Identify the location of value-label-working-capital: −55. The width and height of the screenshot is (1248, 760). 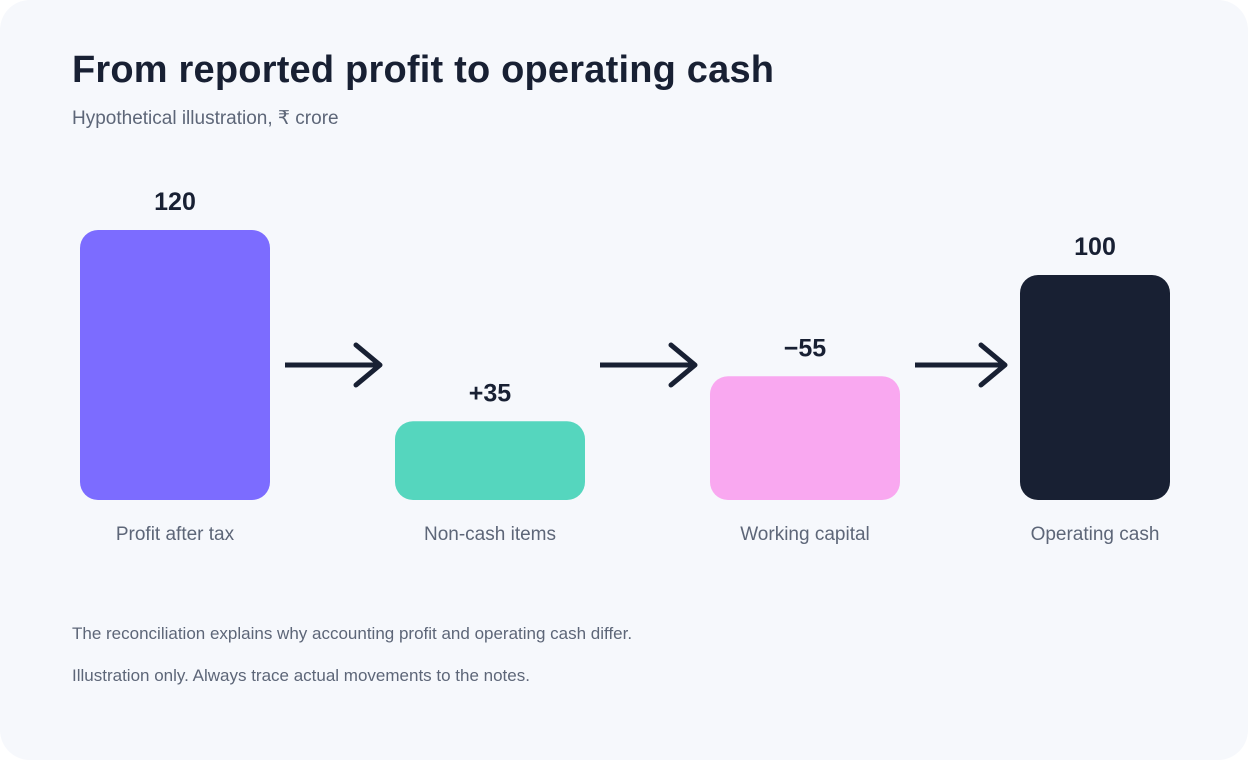
(805, 348).